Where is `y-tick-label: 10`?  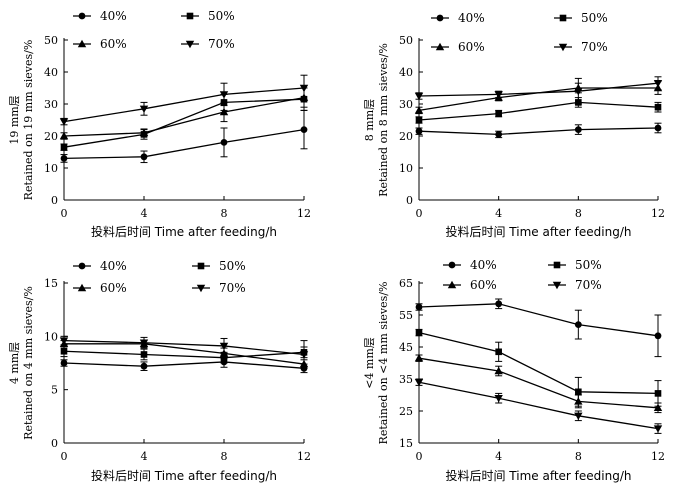
y-tick-label: 10 is located at coordinates (51, 168).